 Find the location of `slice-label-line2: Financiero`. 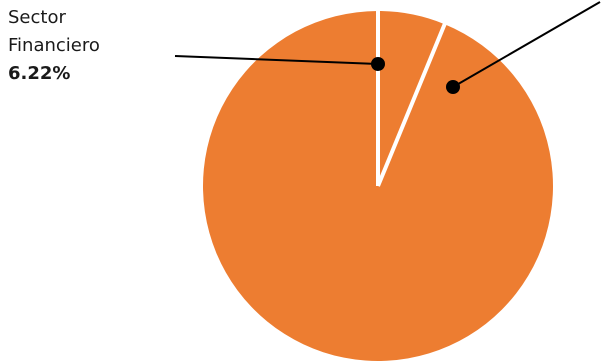

slice-label-line2: Financiero is located at coordinates (54, 45).